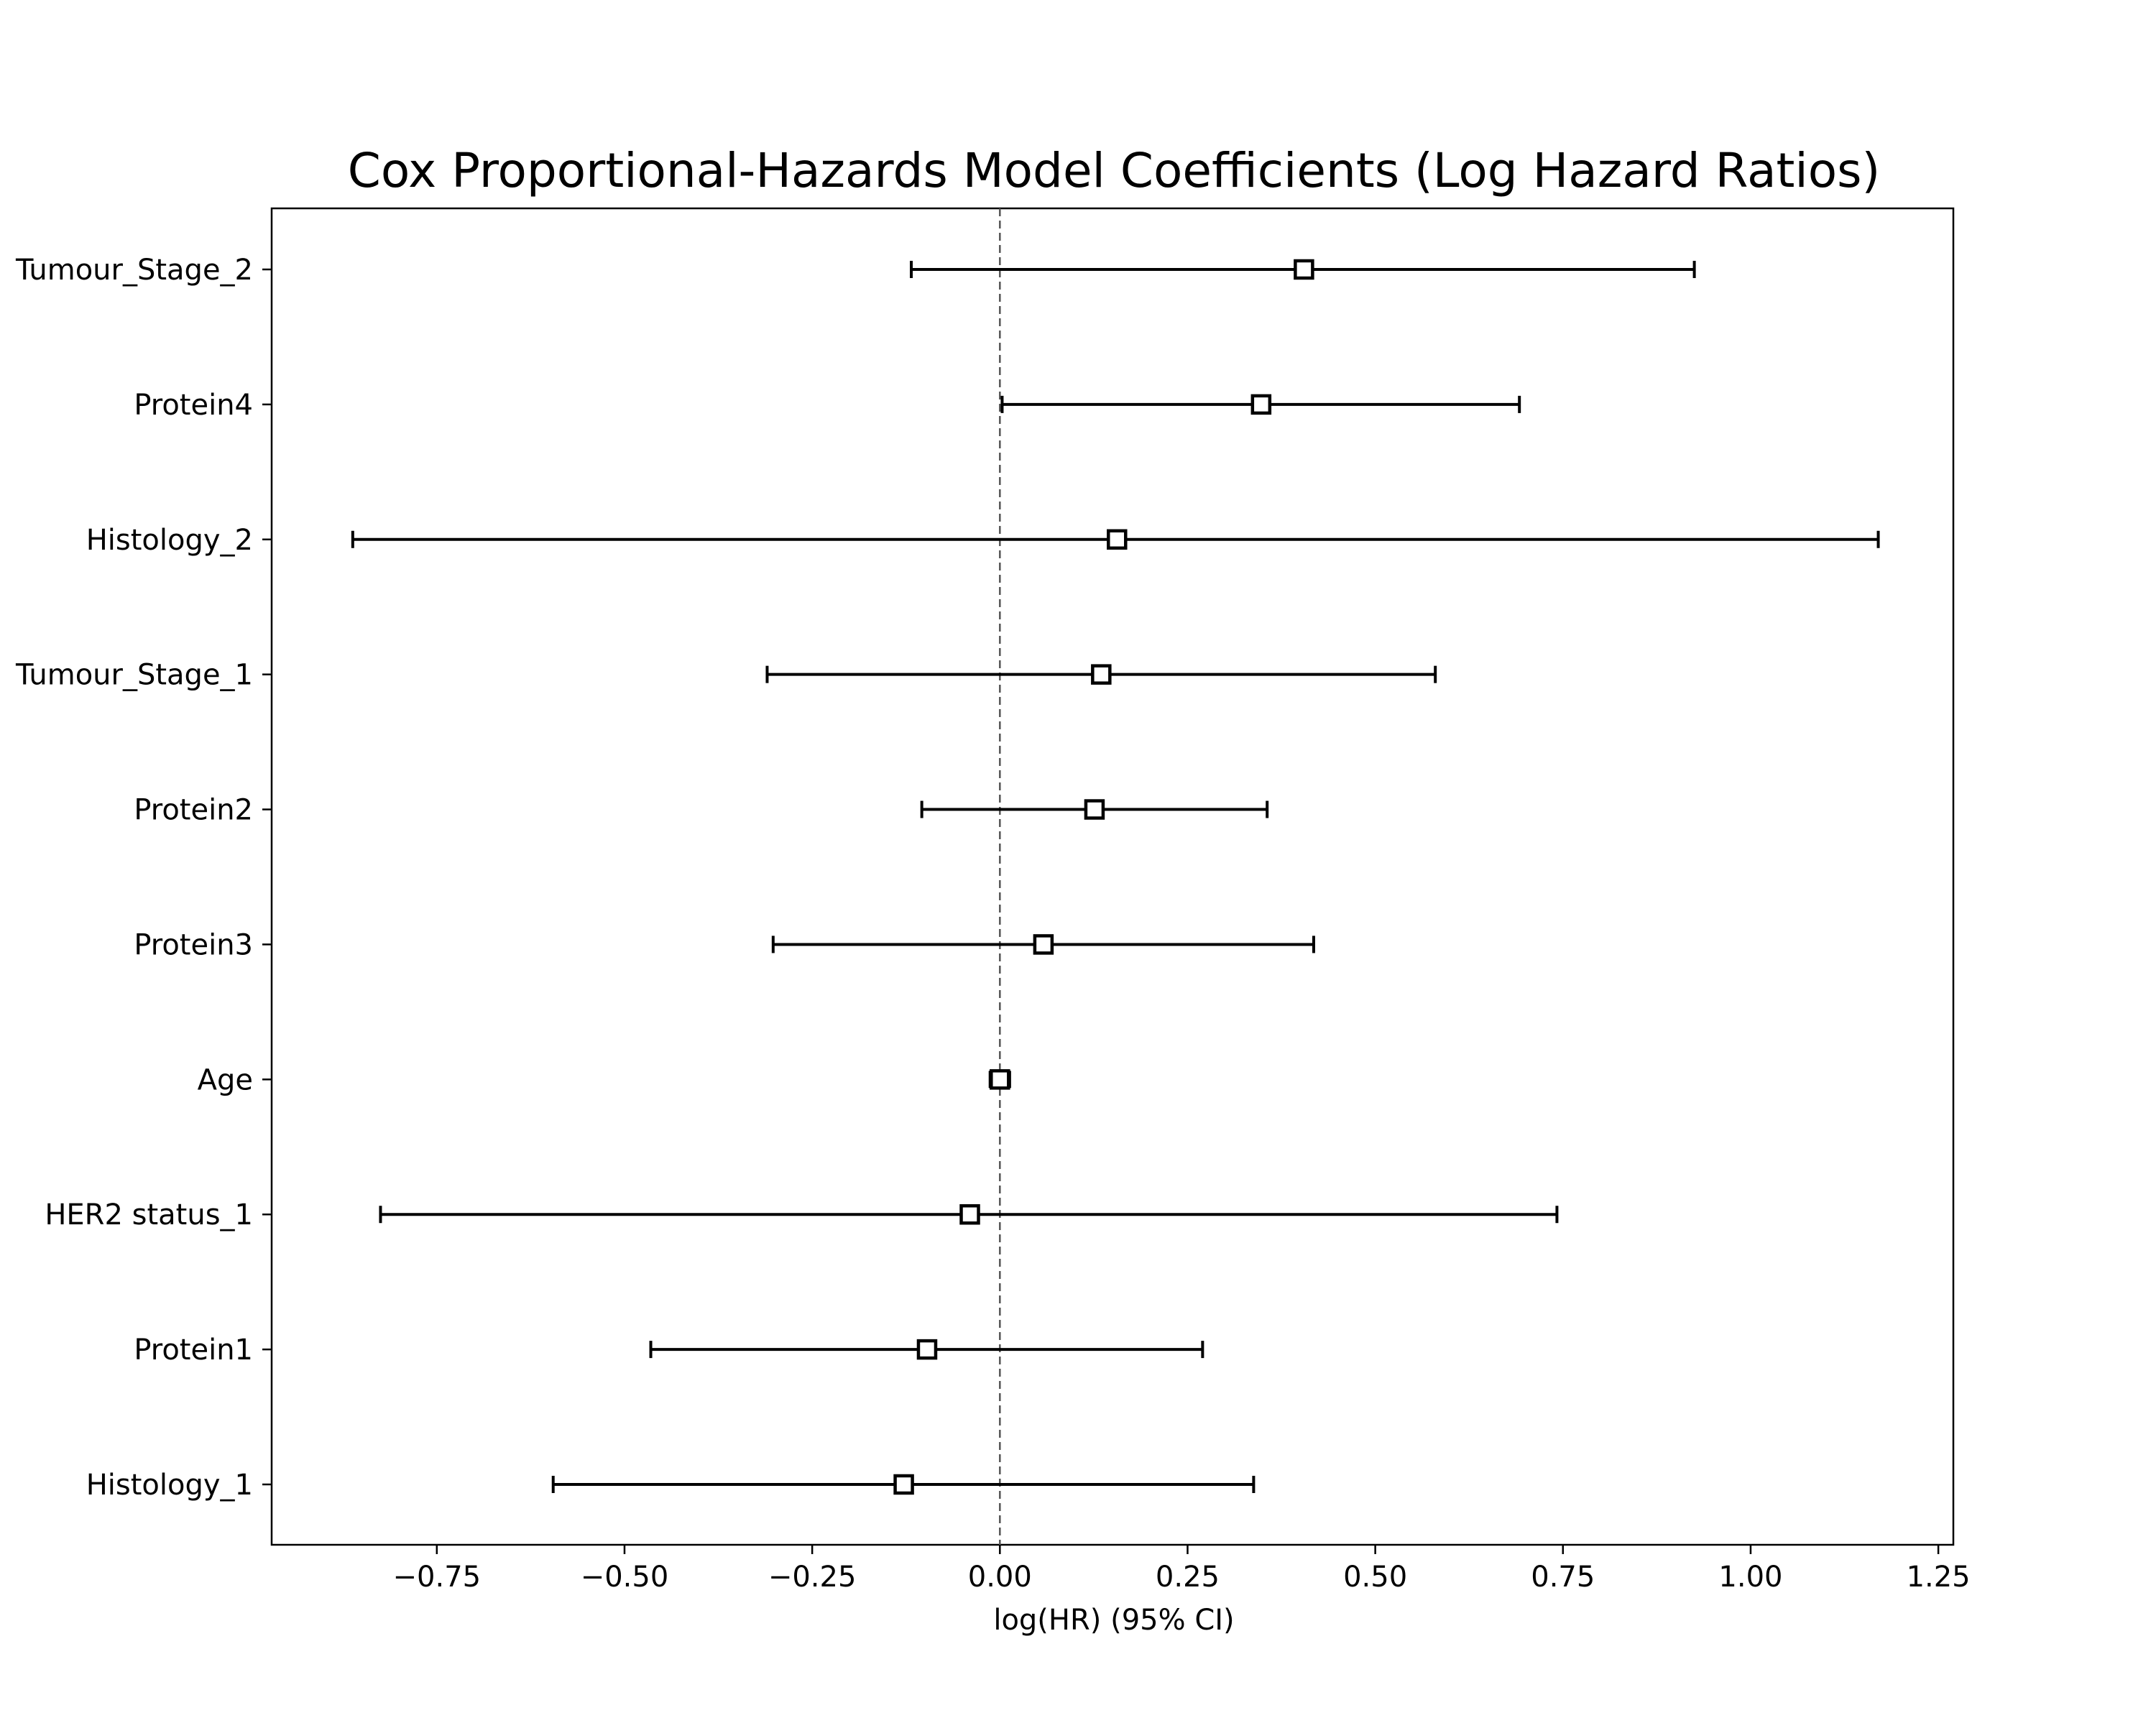 The width and height of the screenshot is (2156, 1728). Describe the element at coordinates (437, 1577) in the screenshot. I see `x-tick-label: −0.75` at that location.